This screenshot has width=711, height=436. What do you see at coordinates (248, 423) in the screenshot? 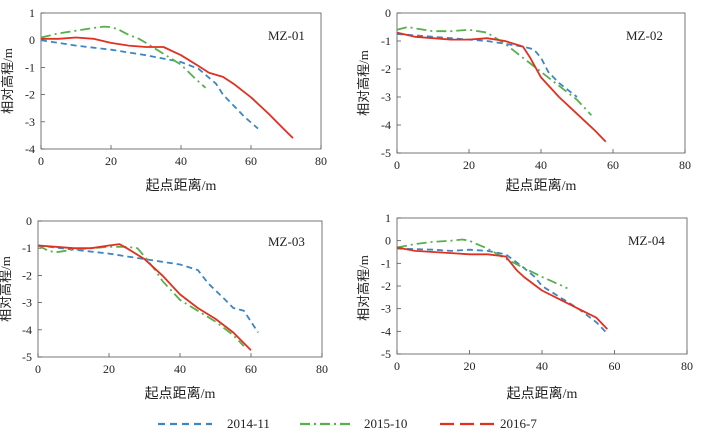
I see `legend-label: 2014-11` at bounding box center [248, 423].